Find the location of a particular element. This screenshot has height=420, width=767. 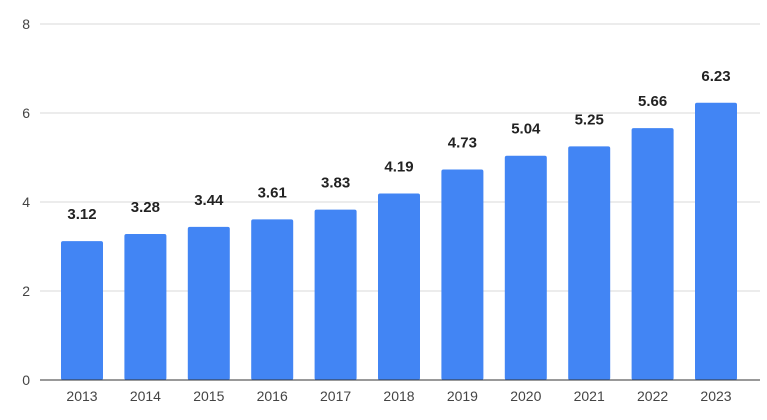

data-label-2018: 4.19 is located at coordinates (398, 167).